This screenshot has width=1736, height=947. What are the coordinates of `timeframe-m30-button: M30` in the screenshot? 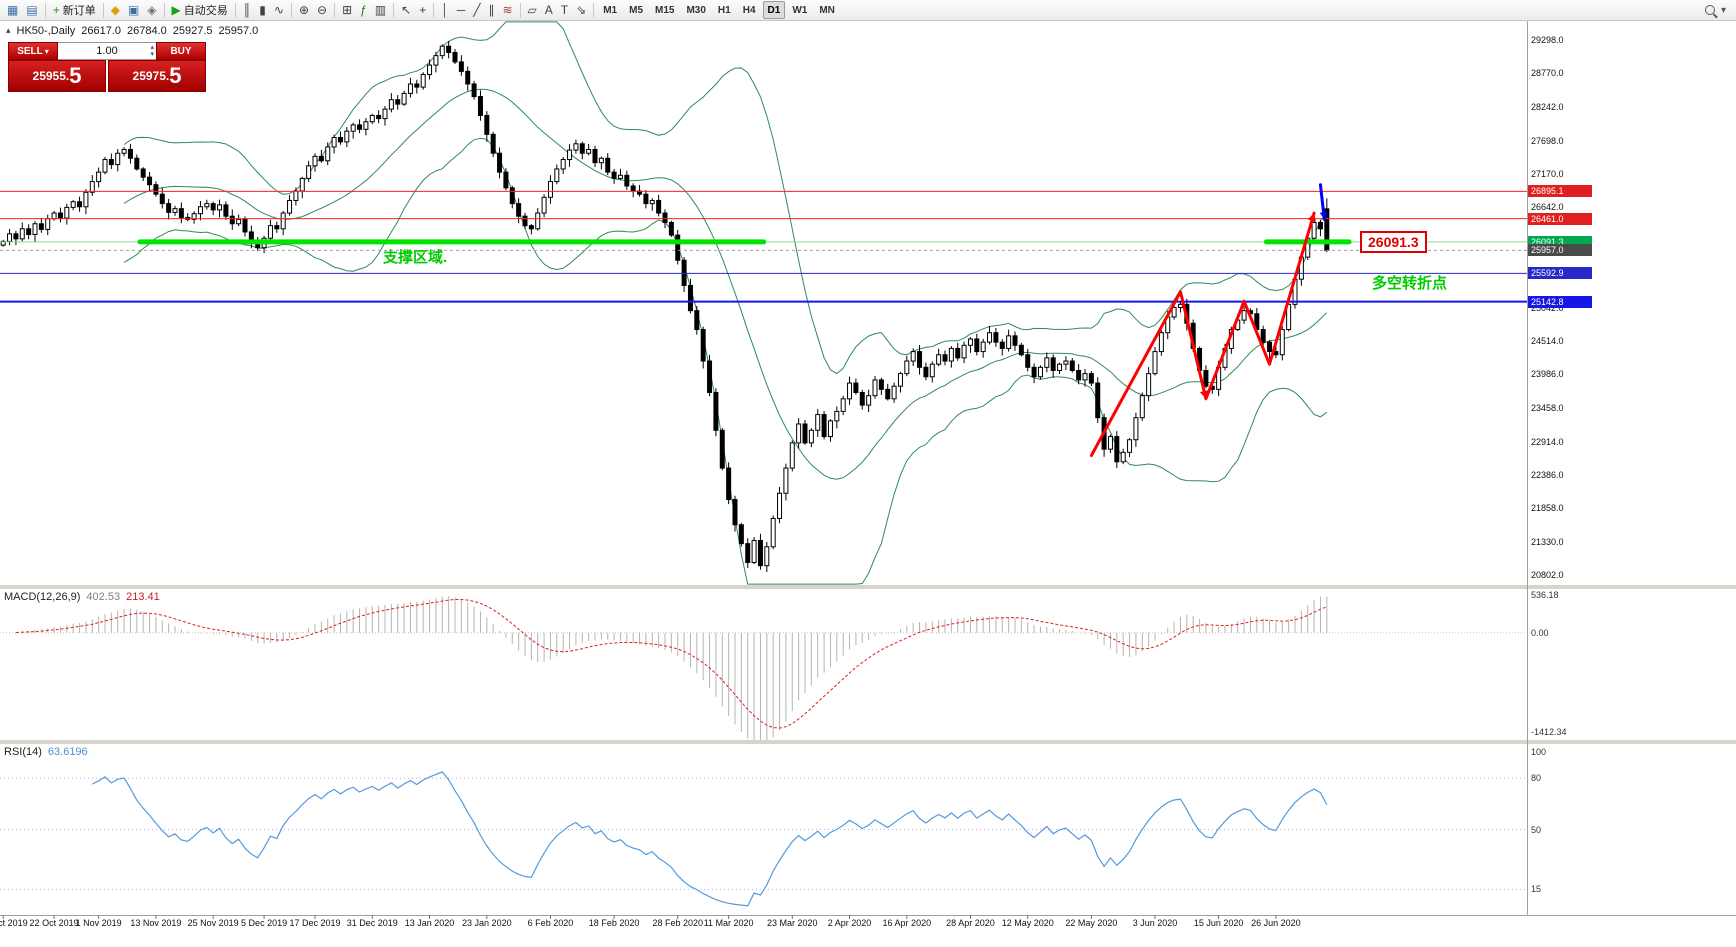 It's located at (696, 10).